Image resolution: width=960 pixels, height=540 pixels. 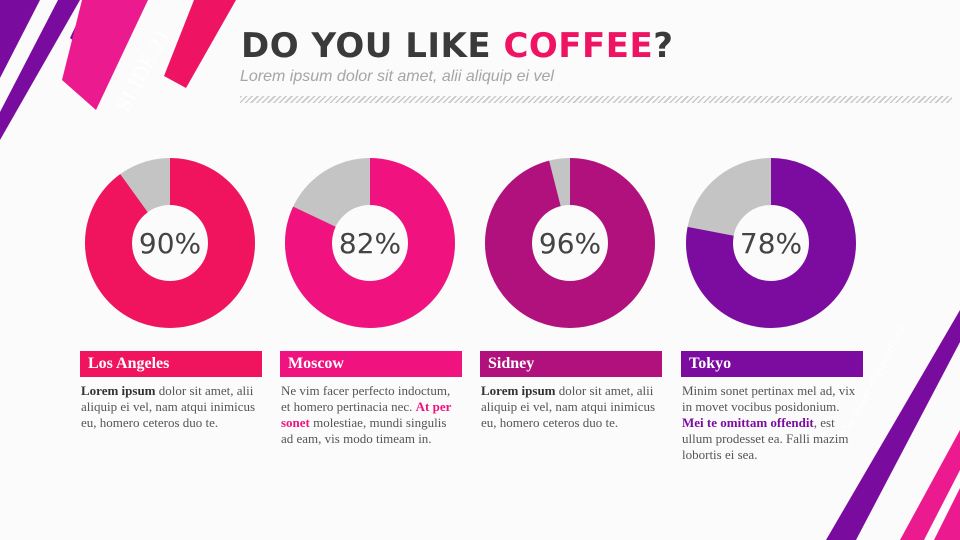 What do you see at coordinates (571, 364) in the screenshot?
I see `city-label: Sidney` at bounding box center [571, 364].